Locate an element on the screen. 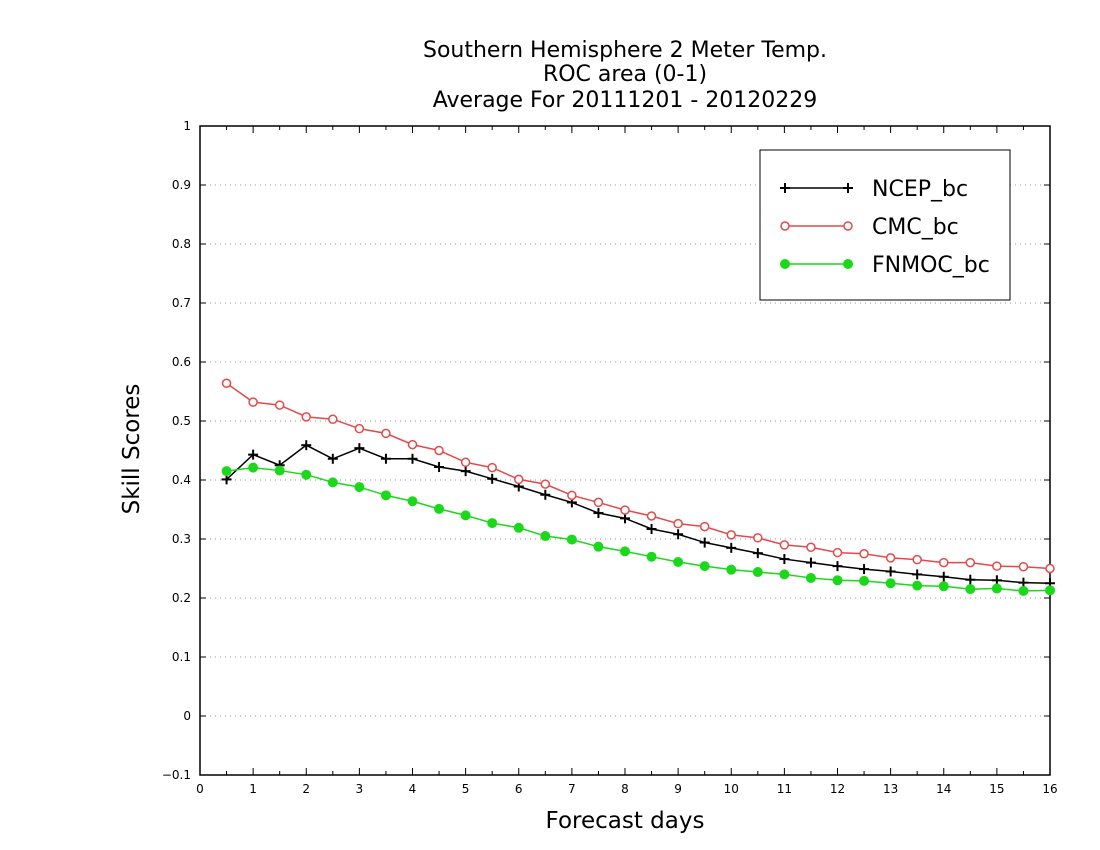 Image resolution: width=1100 pixels, height=850 pixels. x-tick-label: 7 is located at coordinates (572, 789).